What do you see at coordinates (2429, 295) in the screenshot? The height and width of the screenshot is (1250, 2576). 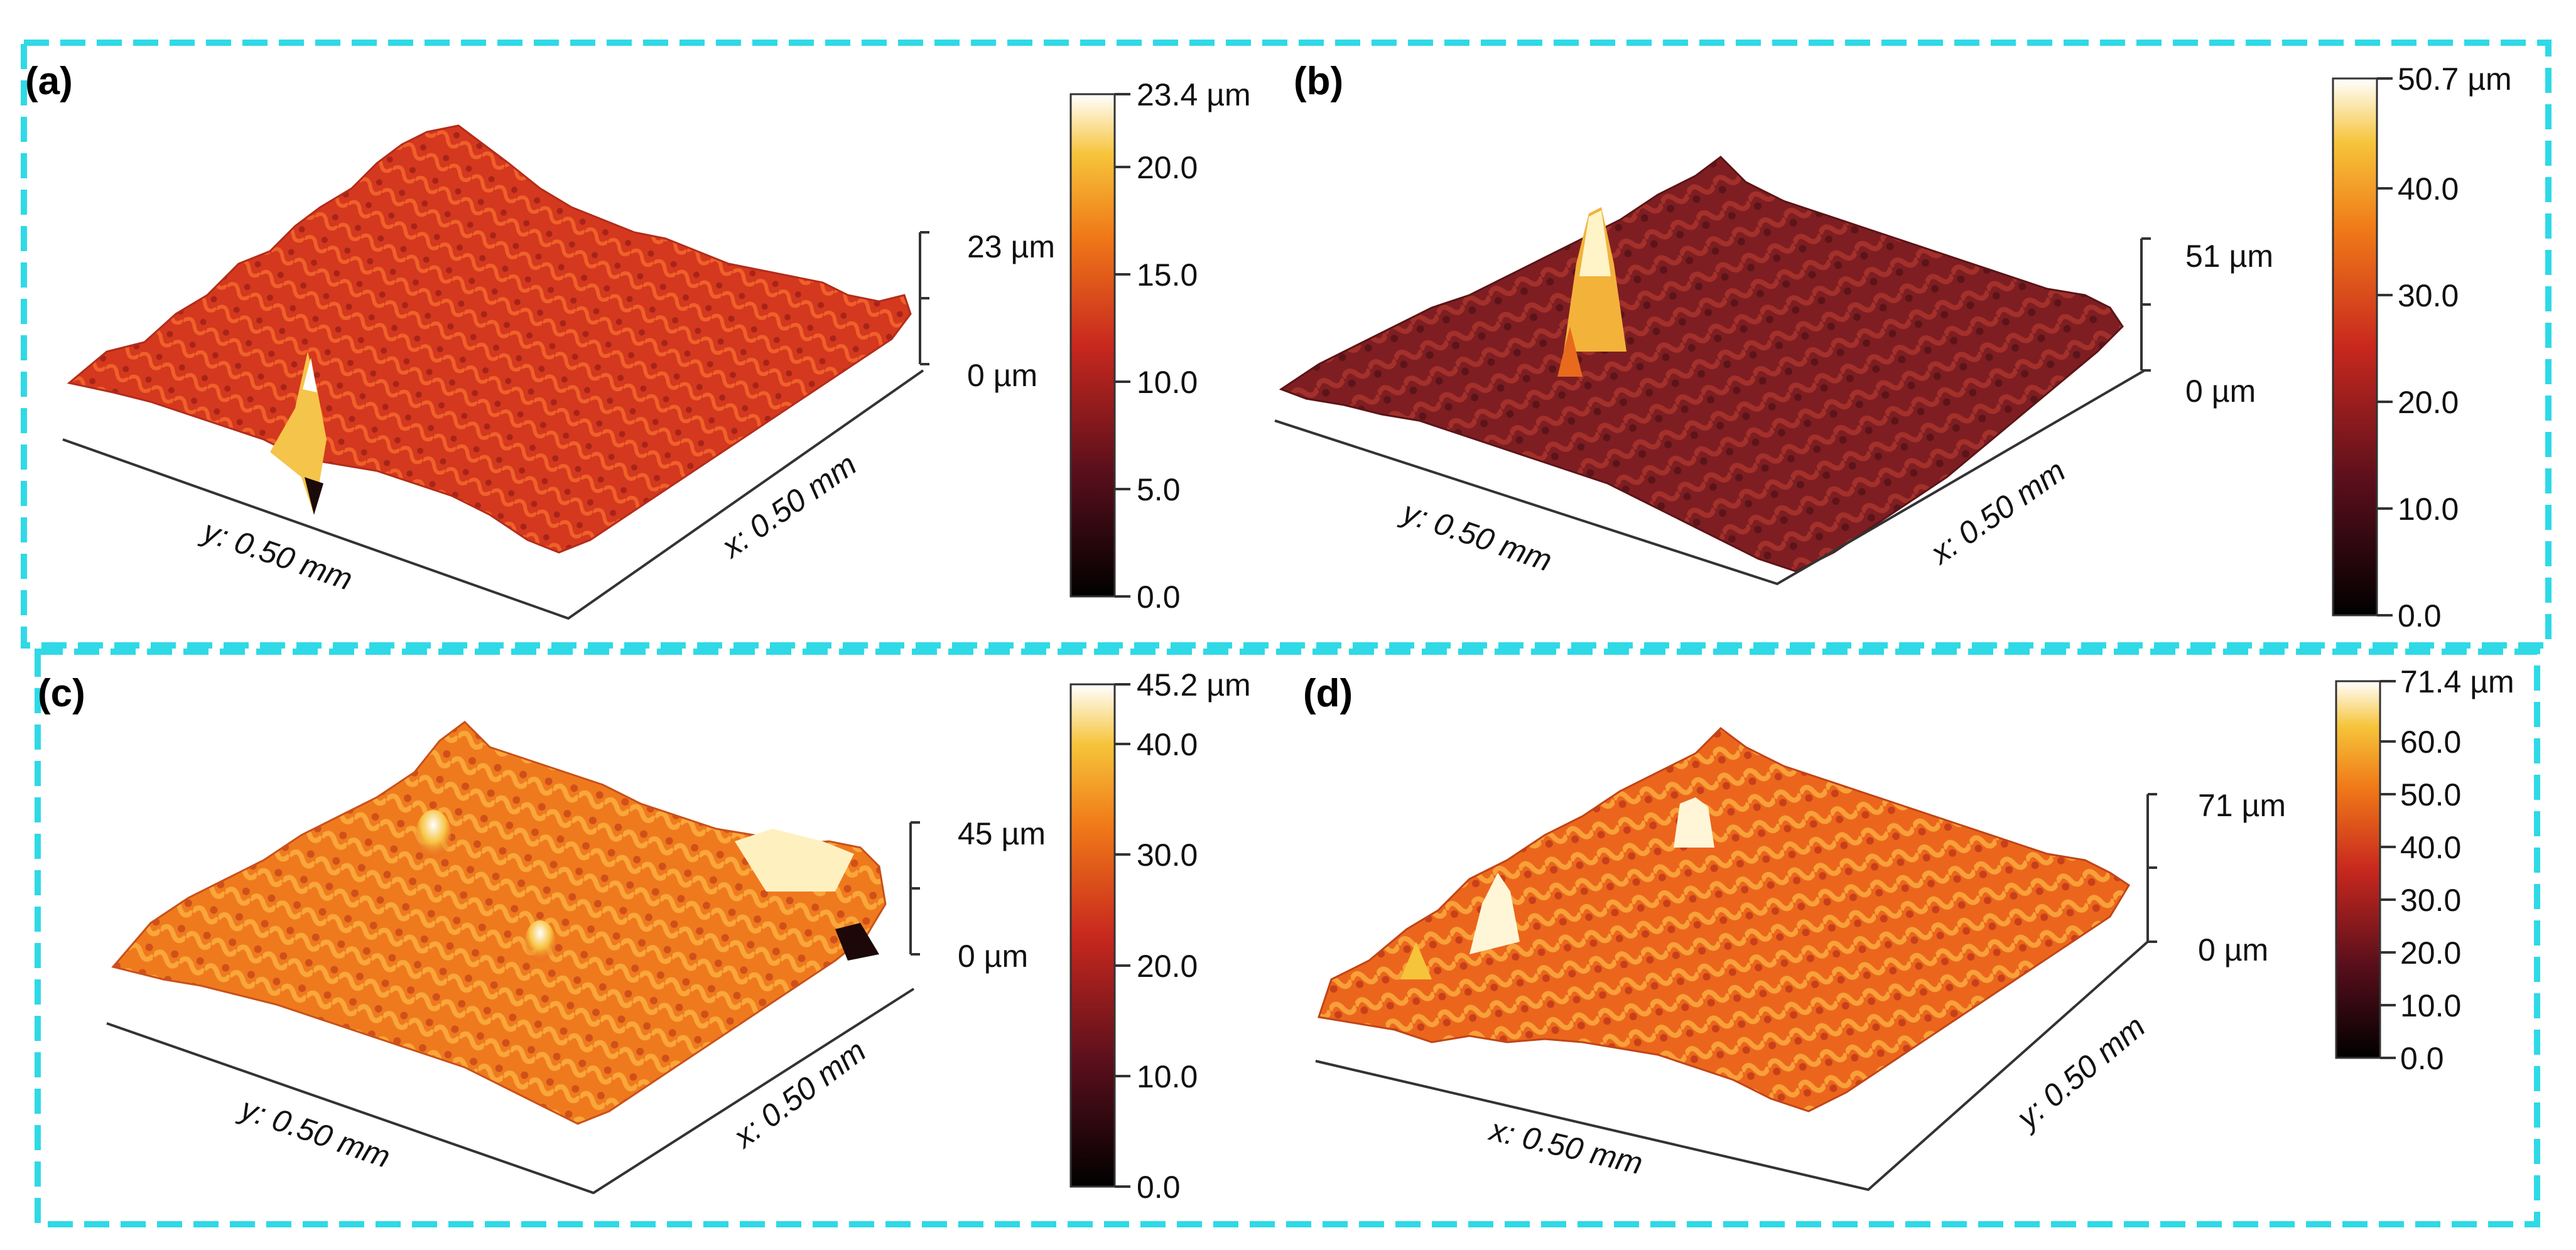 I see `panel-b-tick: 30.0` at bounding box center [2429, 295].